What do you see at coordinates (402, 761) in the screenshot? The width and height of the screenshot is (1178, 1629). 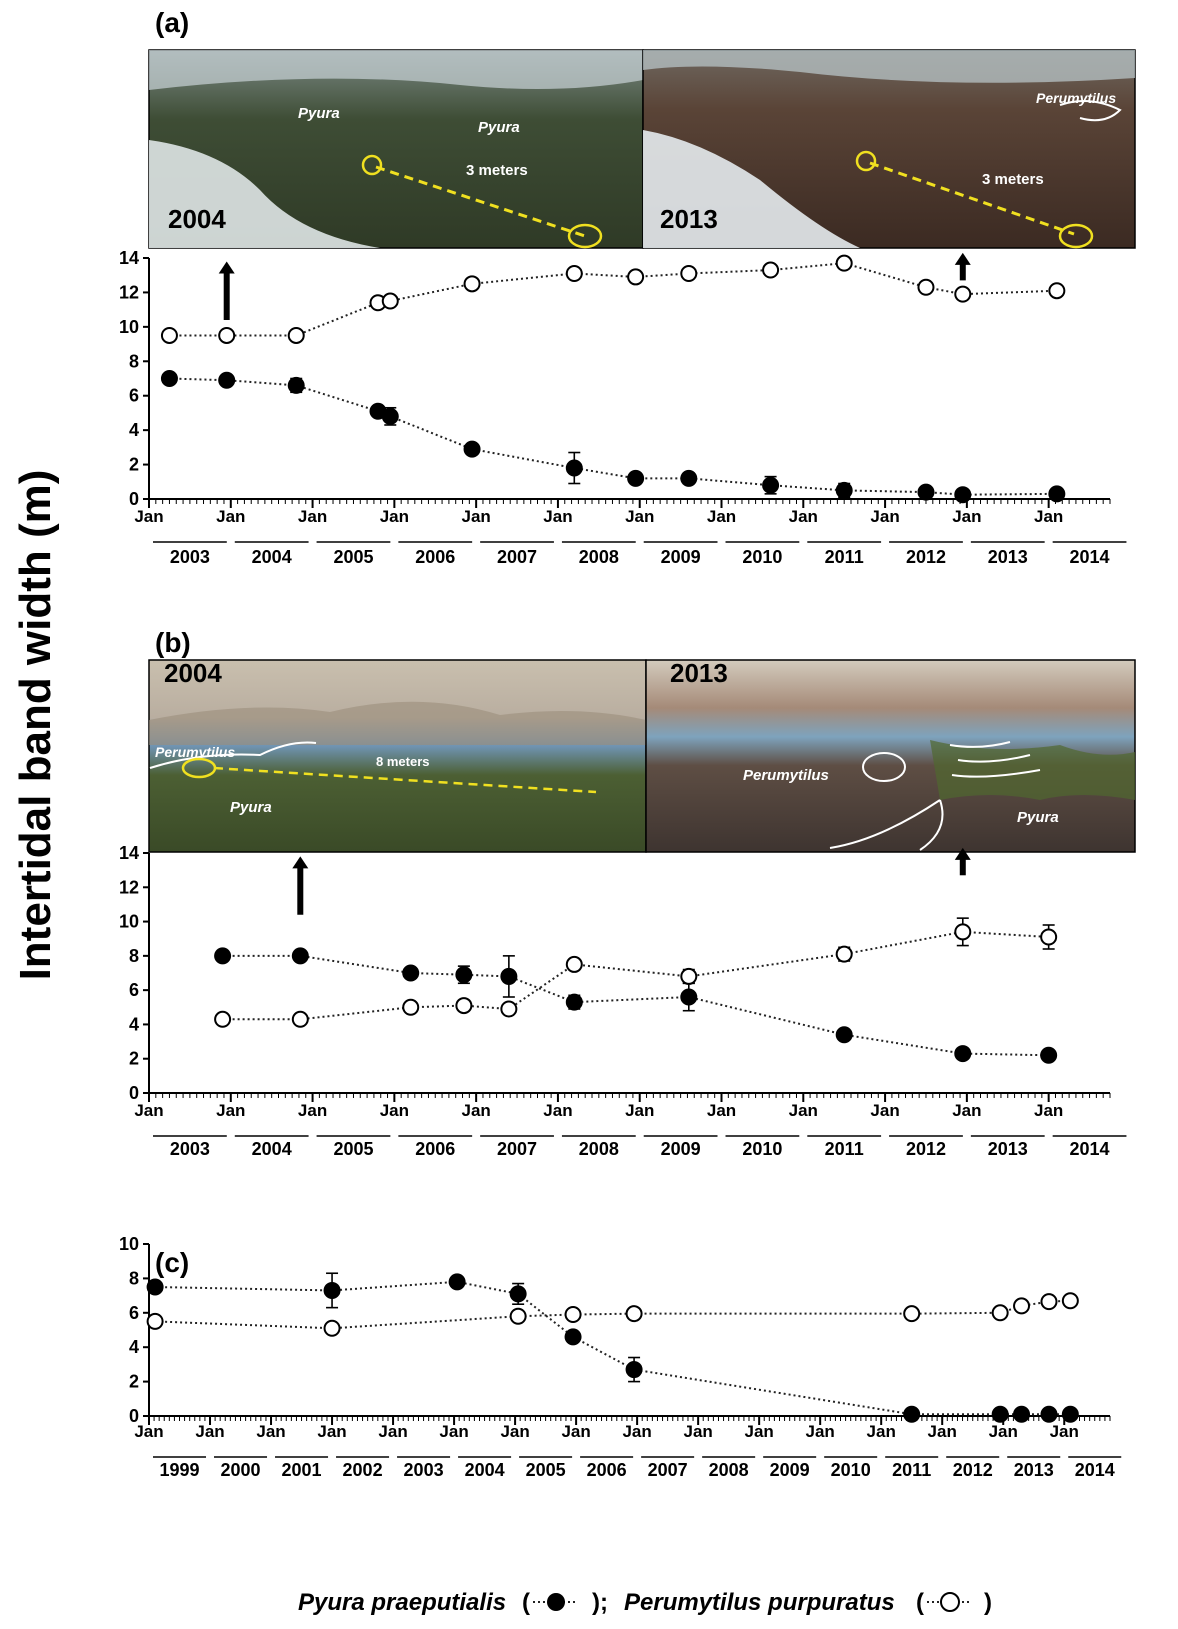 I see `photo-b-left-scale: 8 meters` at bounding box center [402, 761].